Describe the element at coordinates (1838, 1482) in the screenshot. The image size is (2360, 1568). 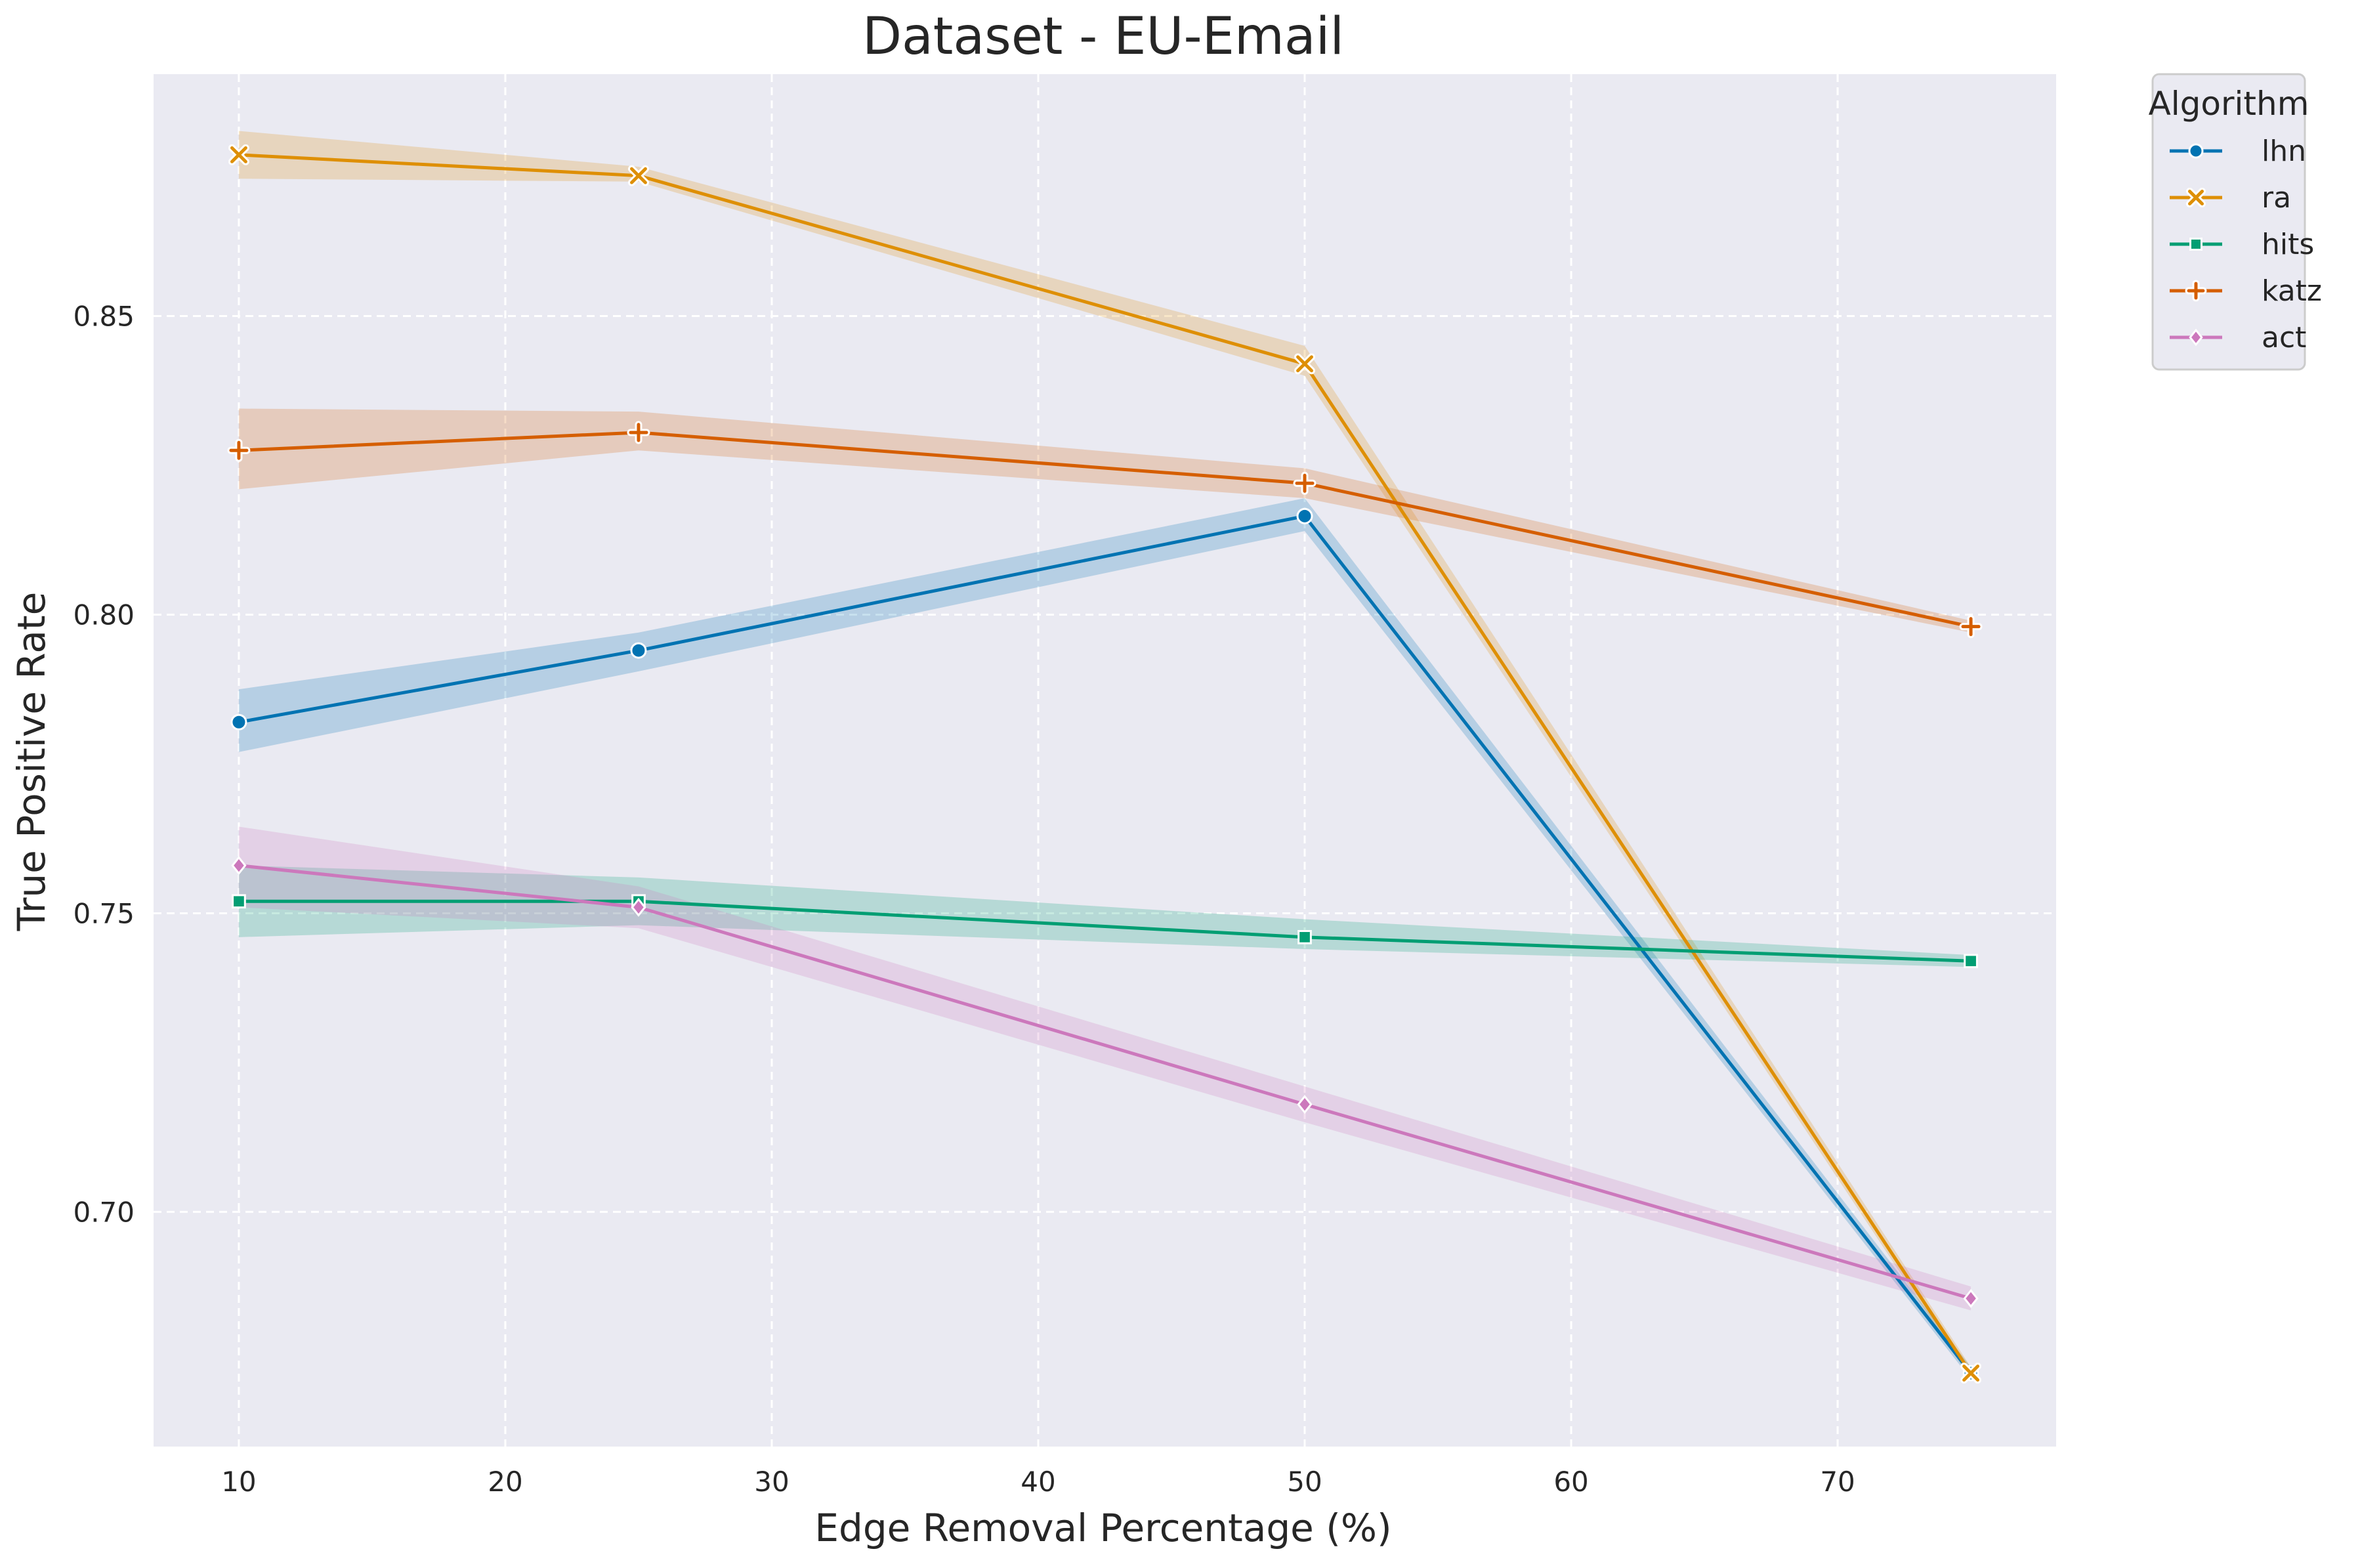
I see `x-tick-label: 70` at that location.